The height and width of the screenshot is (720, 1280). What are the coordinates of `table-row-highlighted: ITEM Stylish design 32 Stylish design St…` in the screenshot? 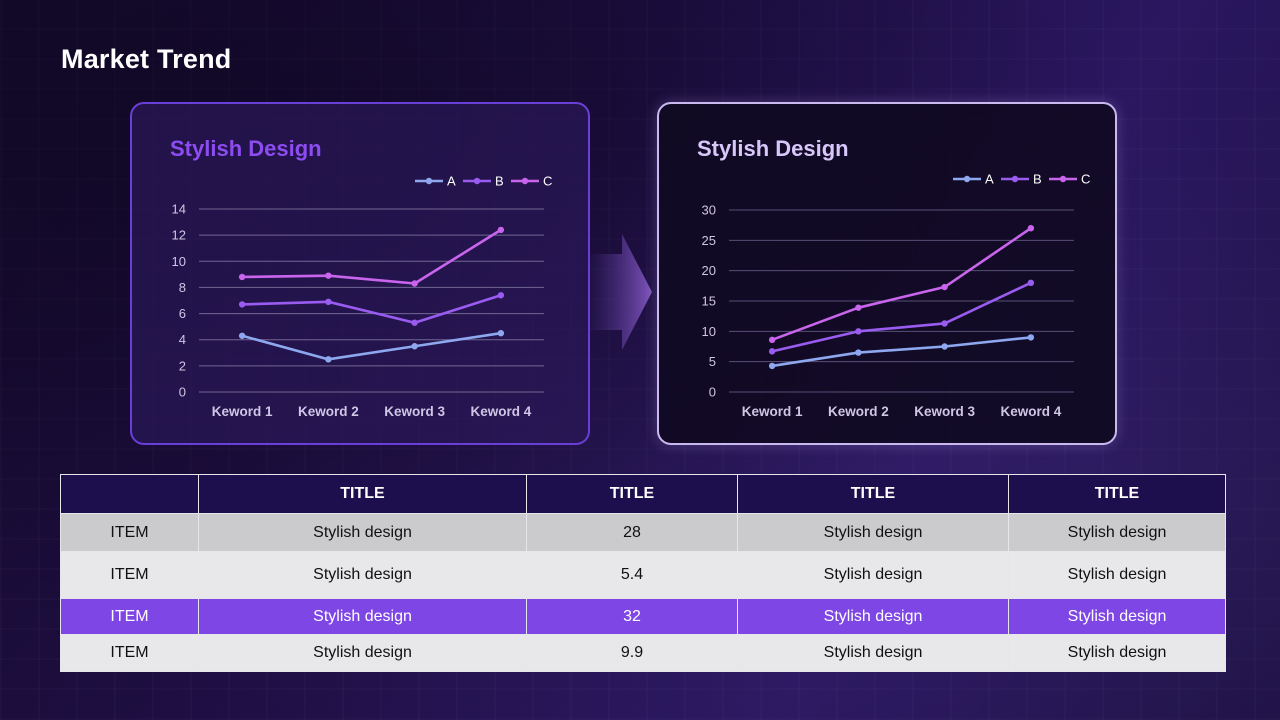 It's located at (643, 616).